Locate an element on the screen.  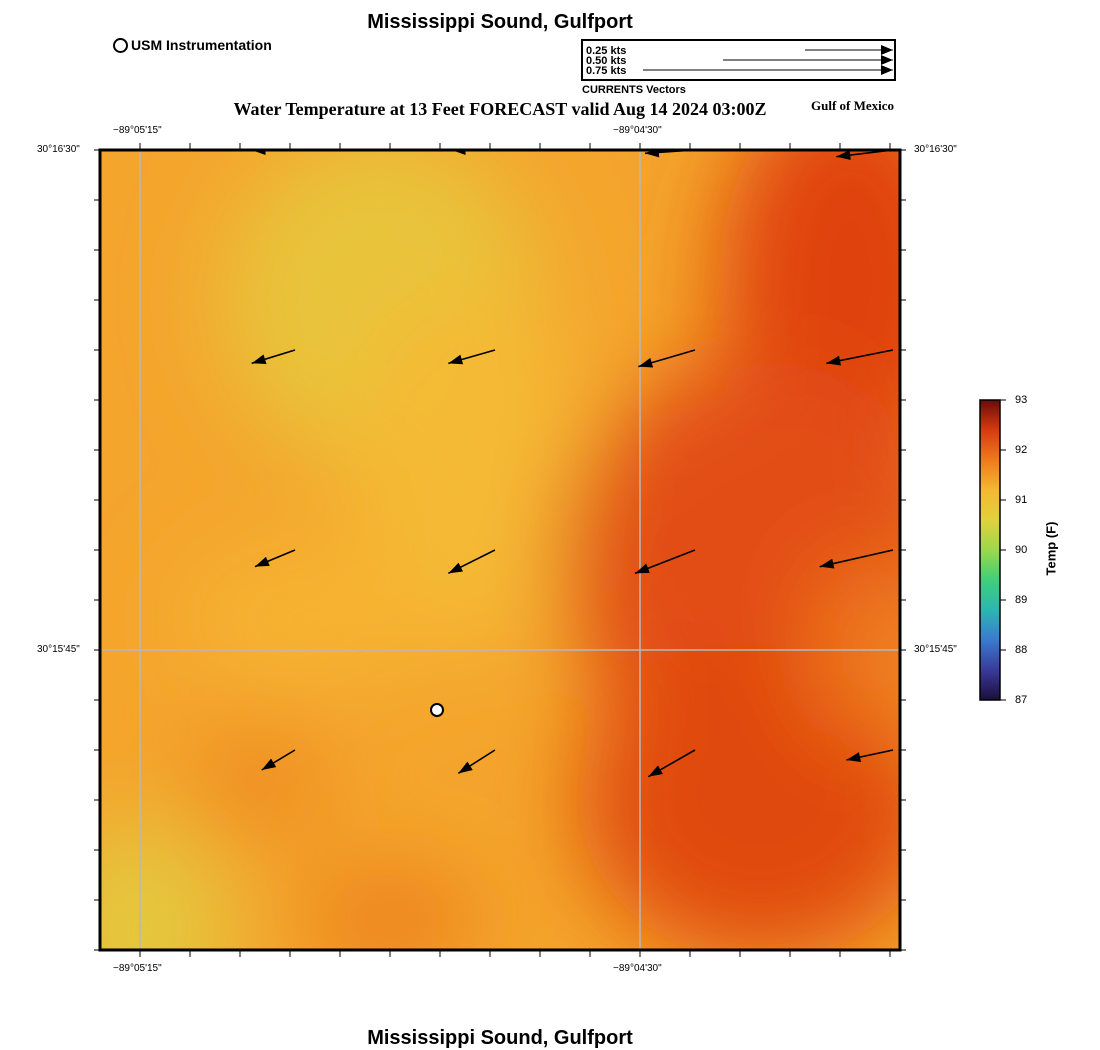
station-legend: USM Instrumentation is located at coordinates (192, 45).